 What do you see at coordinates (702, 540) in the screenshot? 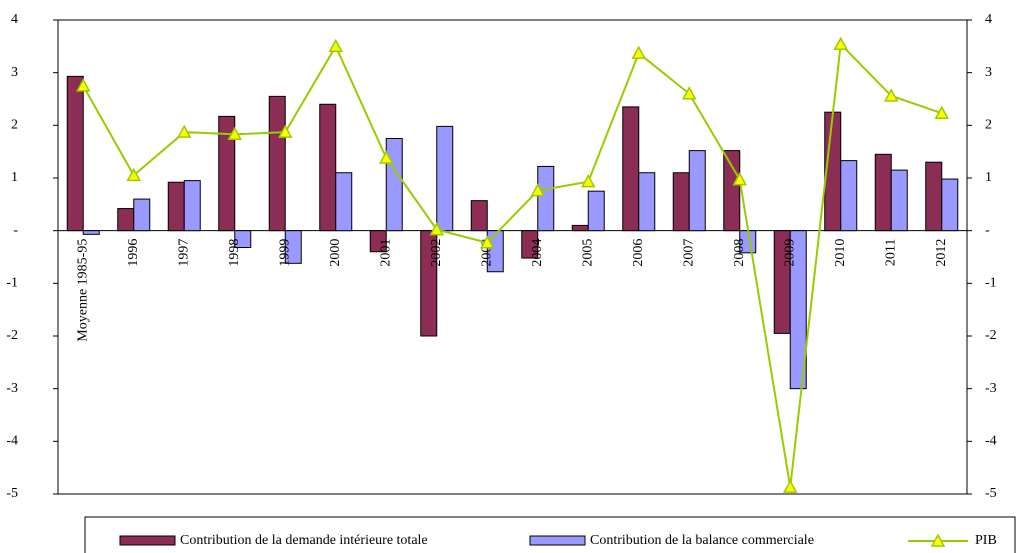
I see `legend-label: Contribution de la balance commerciale` at bounding box center [702, 540].